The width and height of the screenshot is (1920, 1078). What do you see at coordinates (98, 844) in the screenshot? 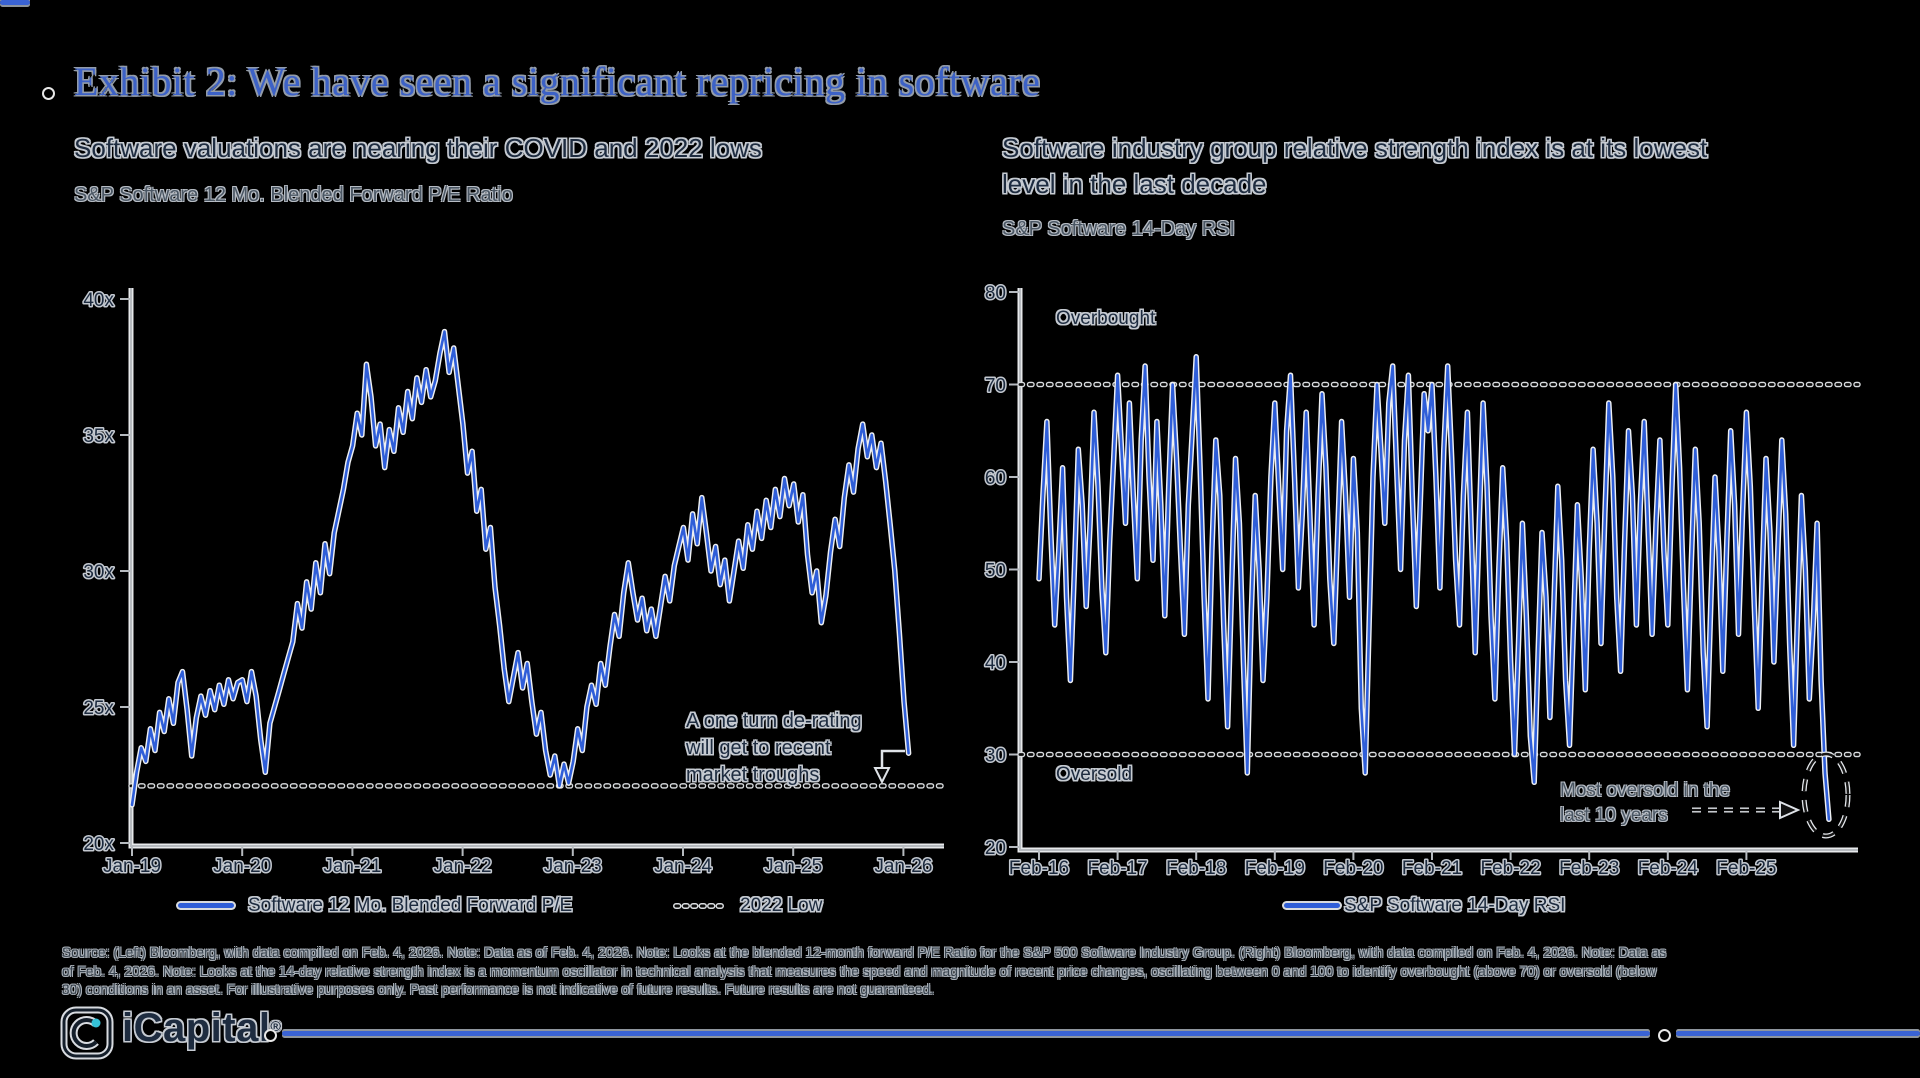
I see `y-tick-label: 20x` at bounding box center [98, 844].